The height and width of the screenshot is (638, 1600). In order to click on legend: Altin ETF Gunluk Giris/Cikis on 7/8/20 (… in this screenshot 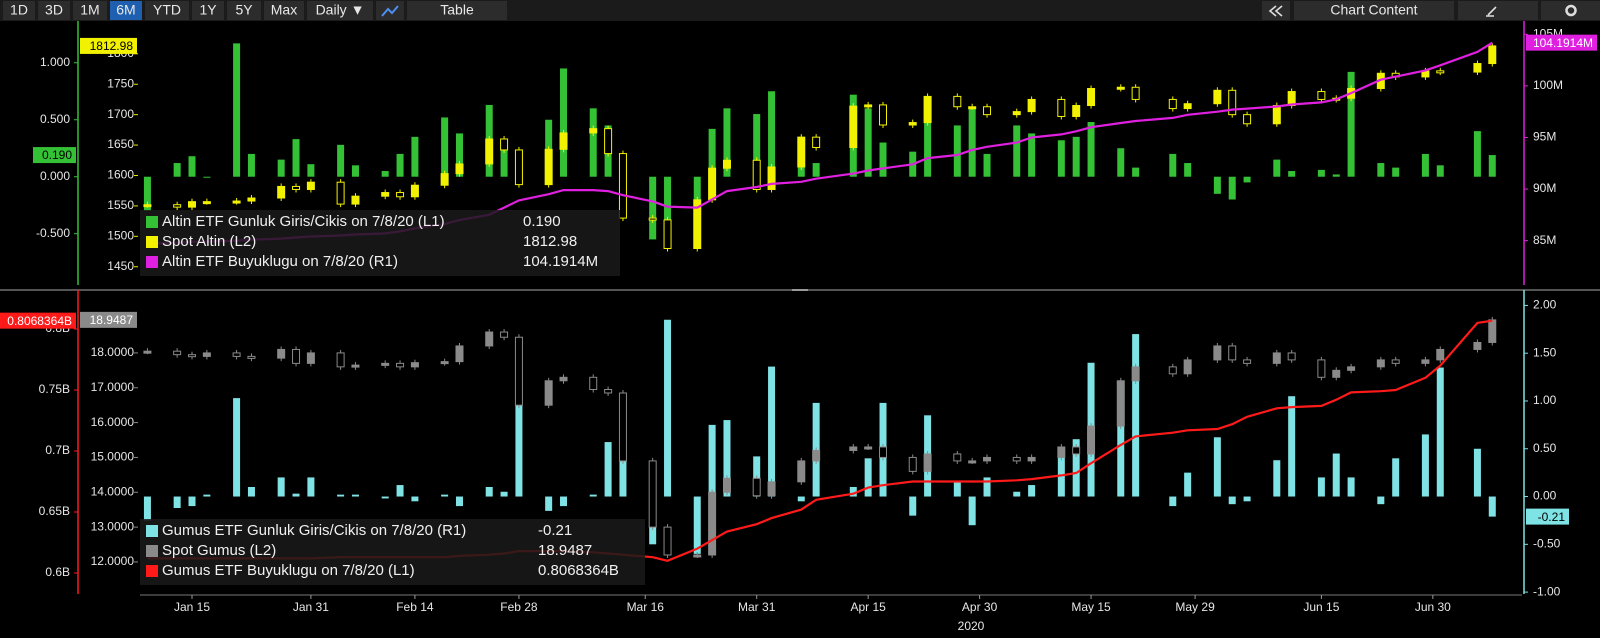, I will do `click(380, 243)`.